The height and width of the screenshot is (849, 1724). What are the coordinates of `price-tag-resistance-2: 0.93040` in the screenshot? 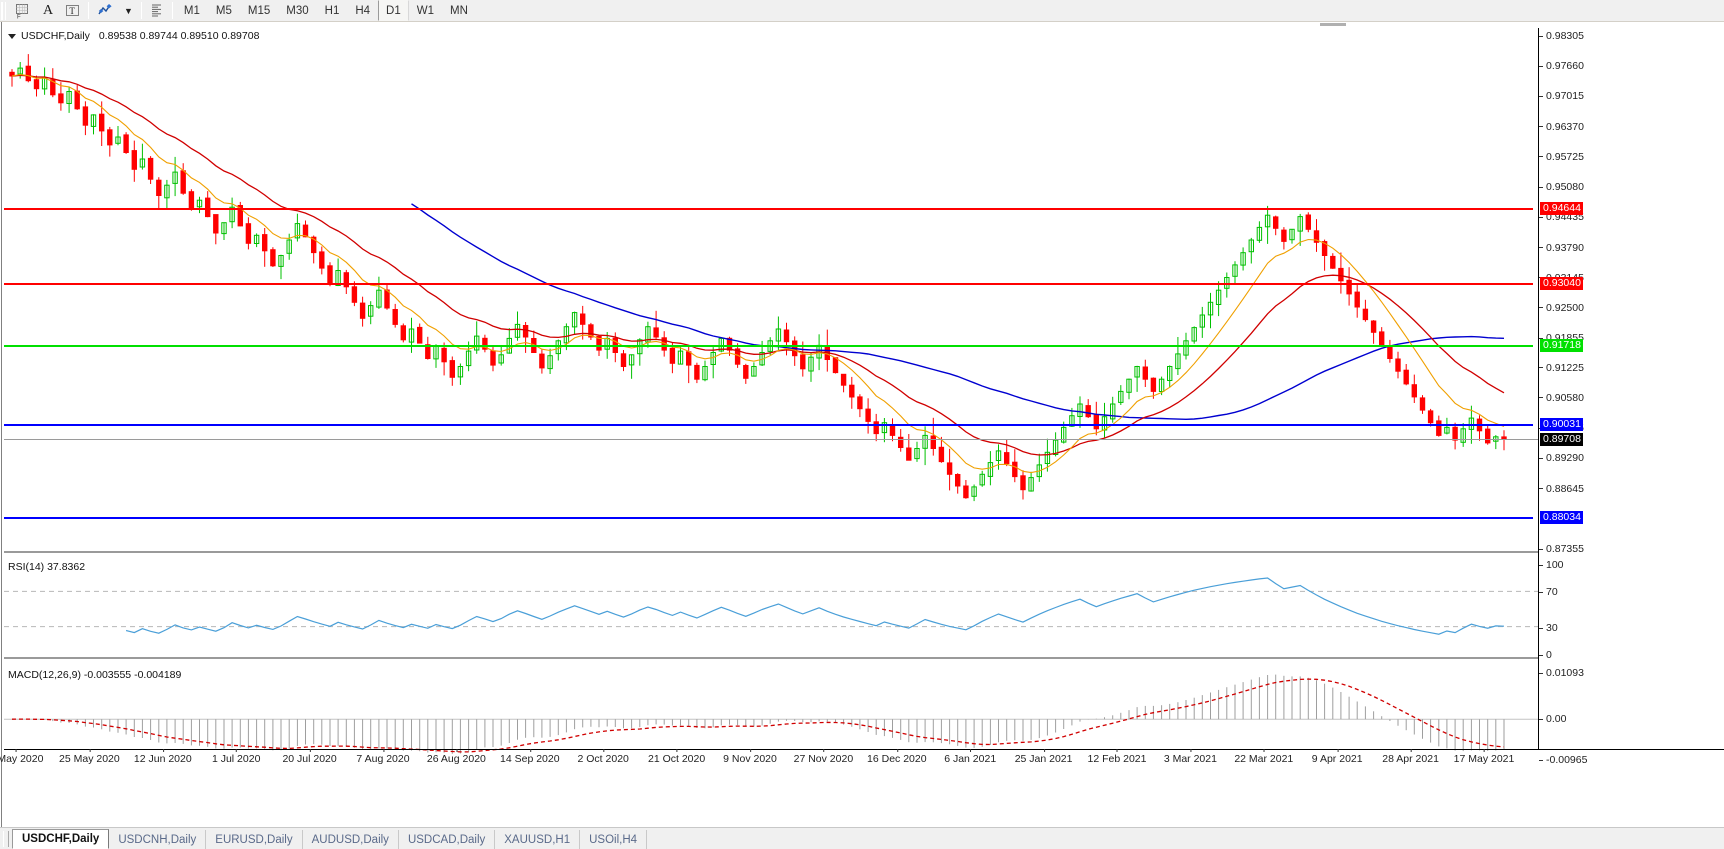 It's located at (1561, 283).